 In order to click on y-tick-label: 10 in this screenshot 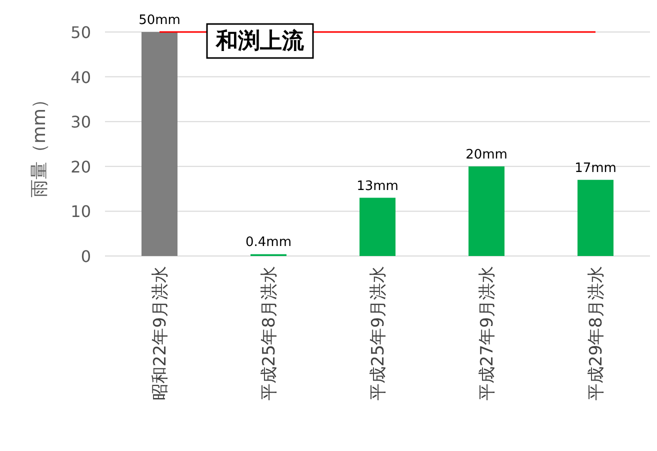, I will do `click(80, 212)`.